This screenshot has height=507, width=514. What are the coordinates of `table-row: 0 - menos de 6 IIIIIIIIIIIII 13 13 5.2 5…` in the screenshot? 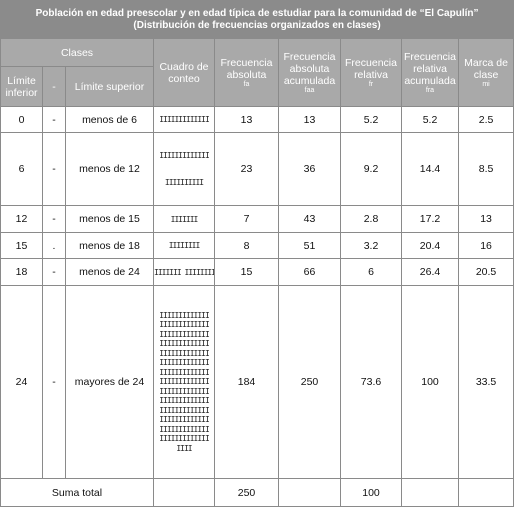 It's located at (257, 119).